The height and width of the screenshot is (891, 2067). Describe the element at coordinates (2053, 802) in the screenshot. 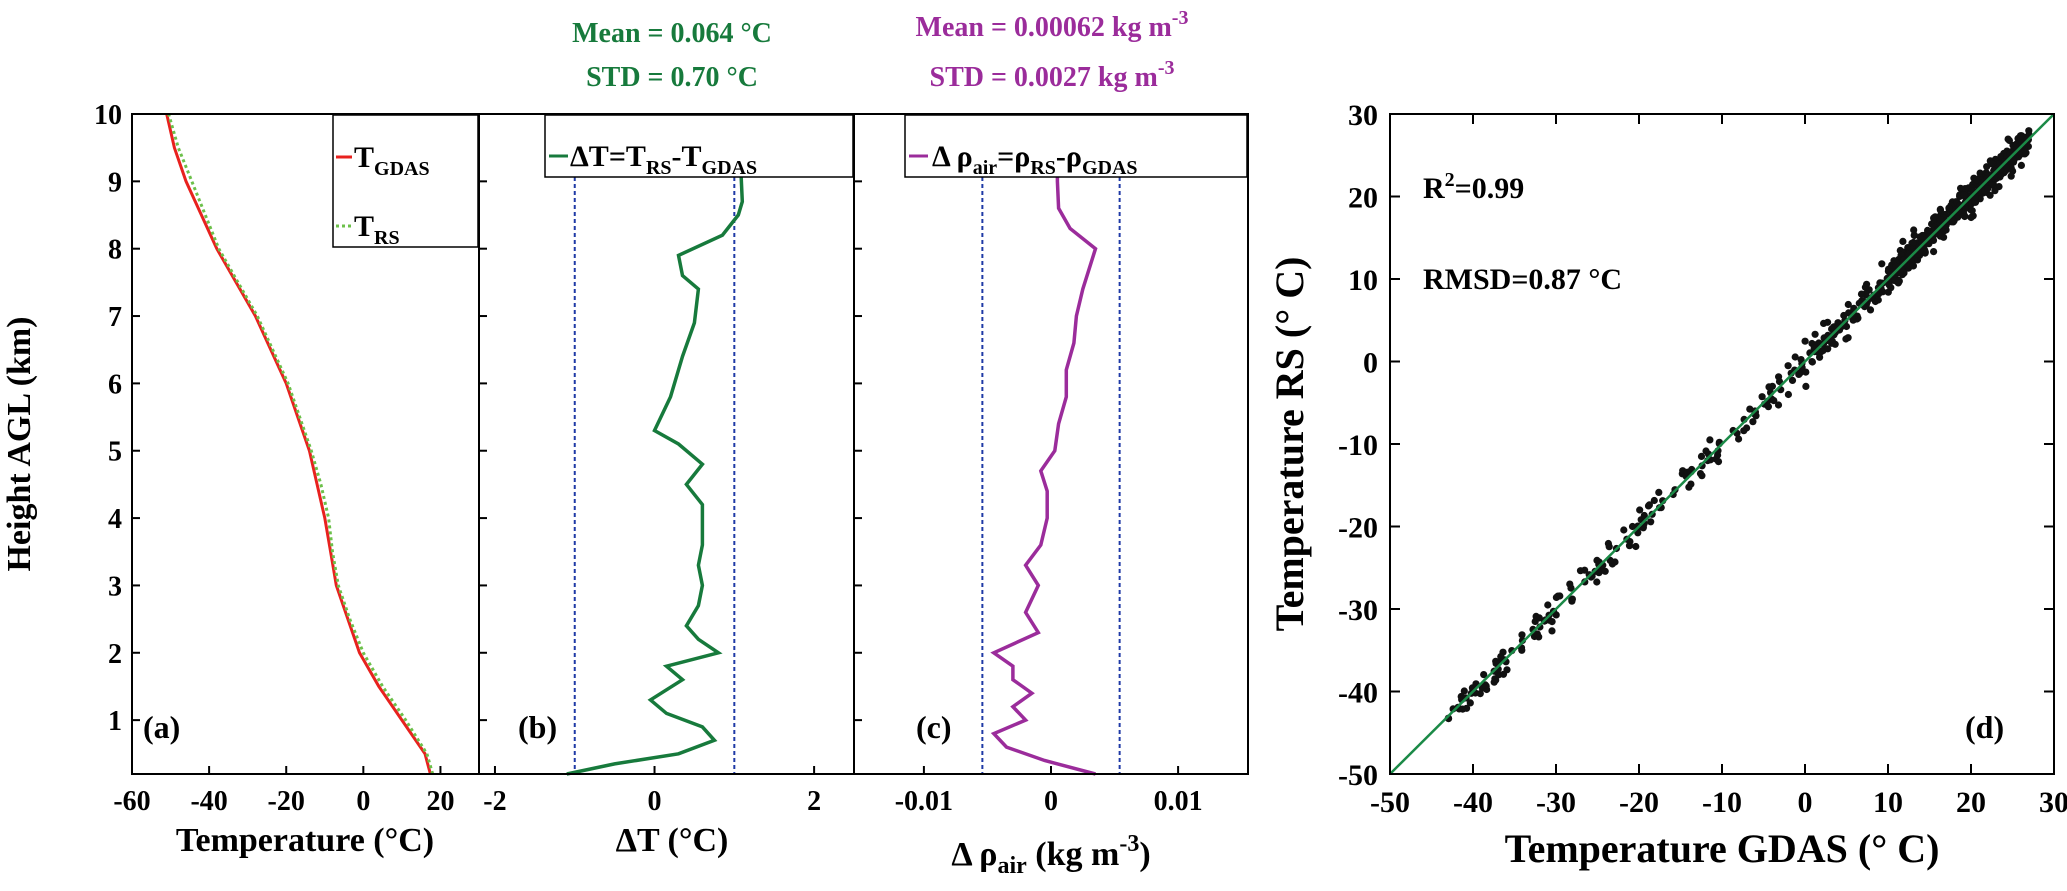

I see `xtick-label: 30` at that location.